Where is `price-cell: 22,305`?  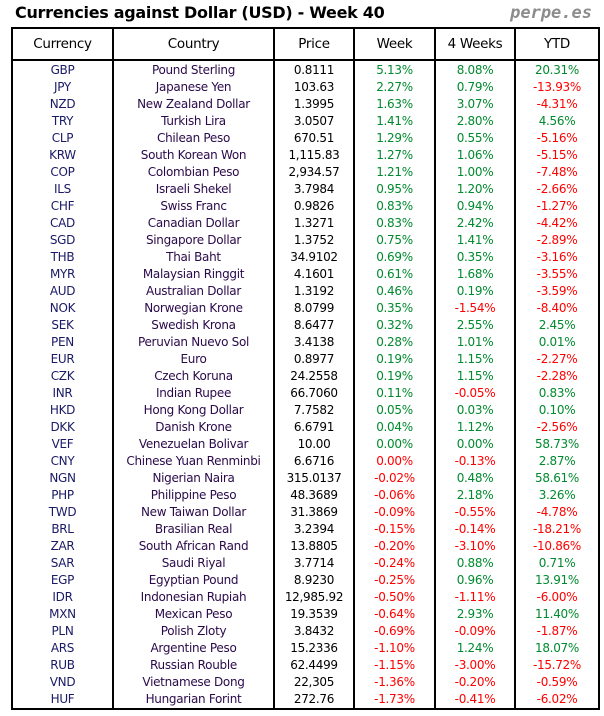 price-cell: 22,305 is located at coordinates (314, 682).